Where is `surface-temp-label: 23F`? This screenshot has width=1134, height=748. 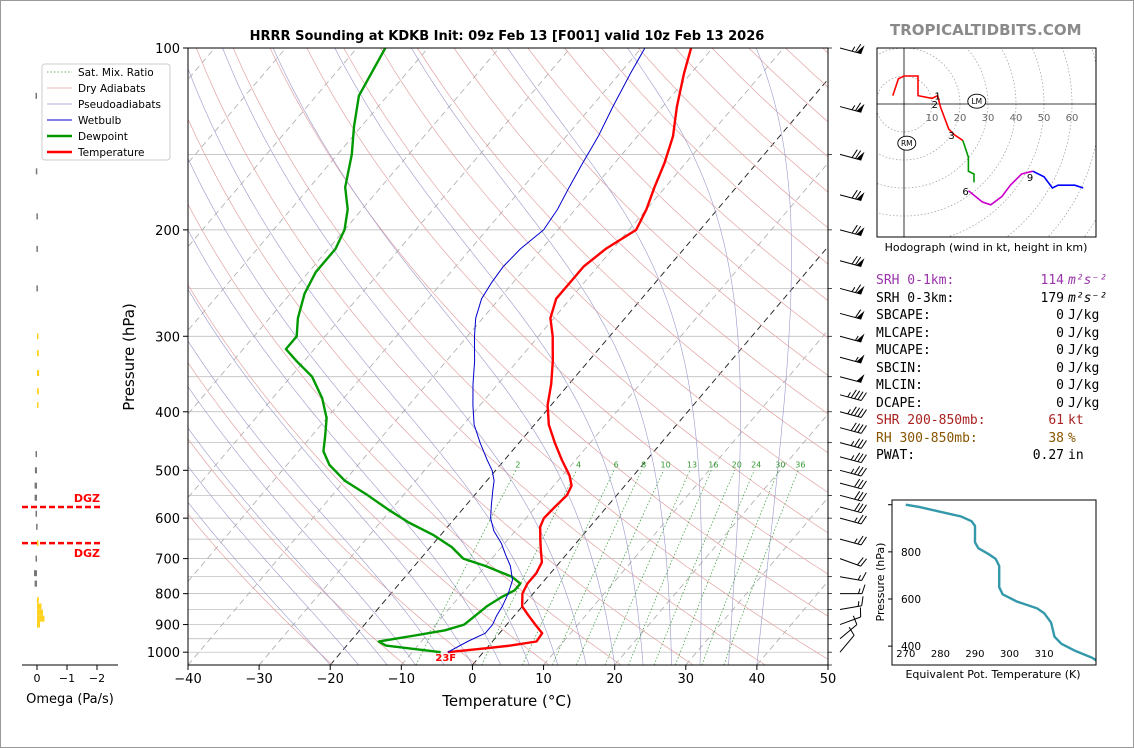
surface-temp-label: 23F is located at coordinates (445, 658).